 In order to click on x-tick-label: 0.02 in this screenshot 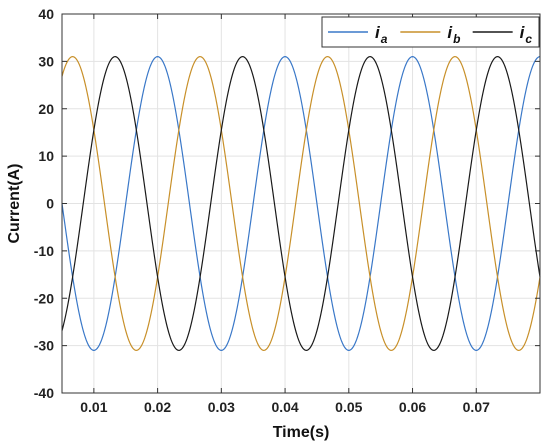, I will do `click(157, 407)`.